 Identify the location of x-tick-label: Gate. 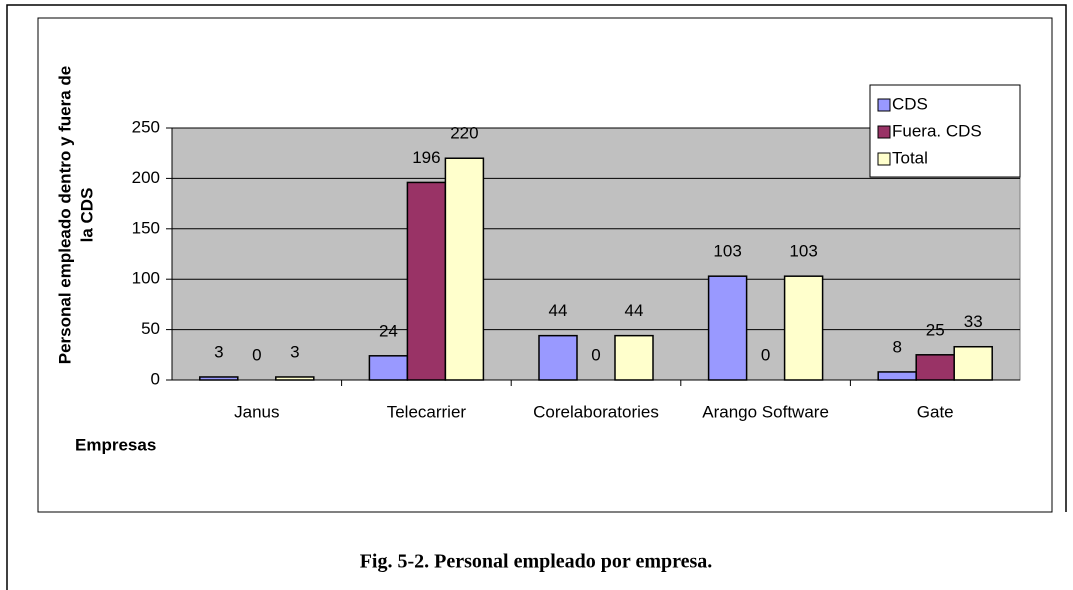
(935, 411).